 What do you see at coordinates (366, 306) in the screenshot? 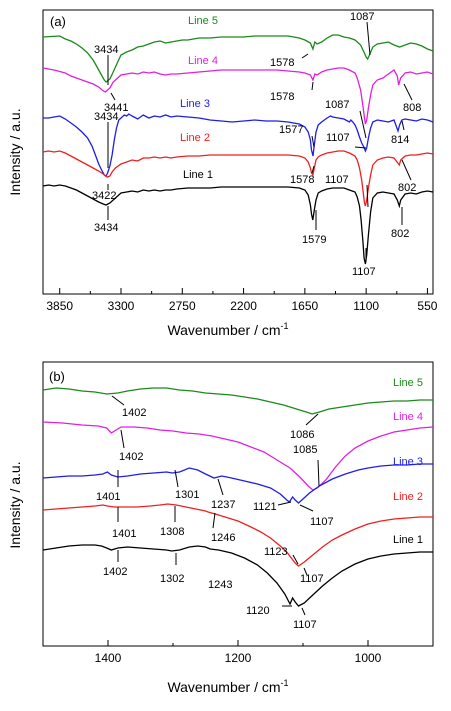
I see `x-tick-label: 1100` at bounding box center [366, 306].